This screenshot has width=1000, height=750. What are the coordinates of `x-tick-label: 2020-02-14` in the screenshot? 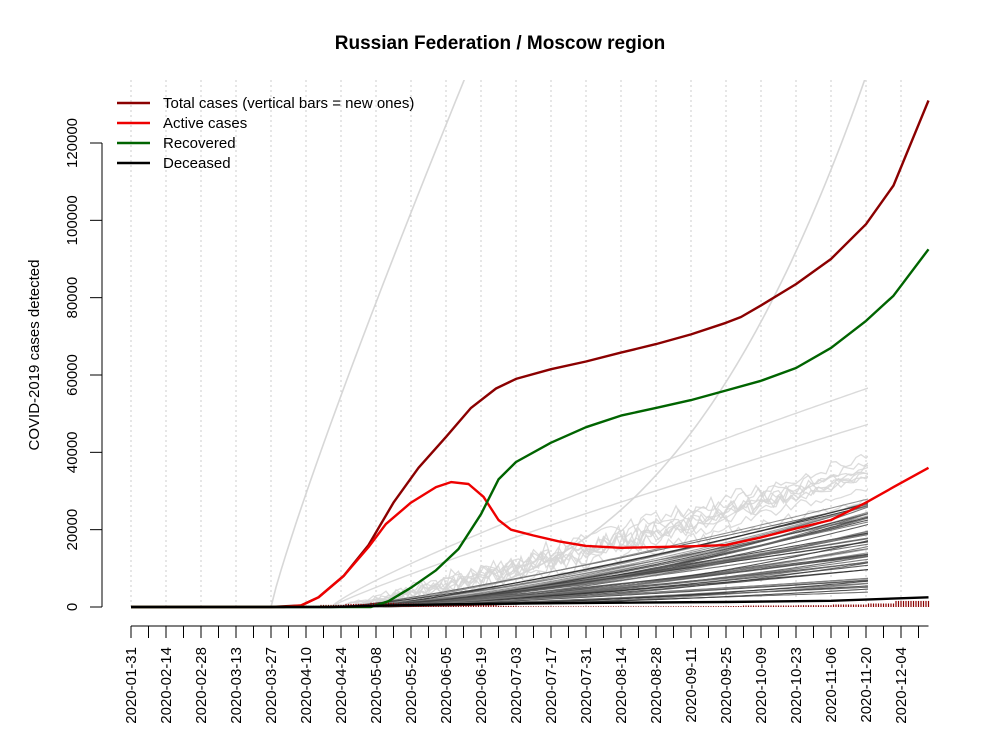 It's located at (166, 685).